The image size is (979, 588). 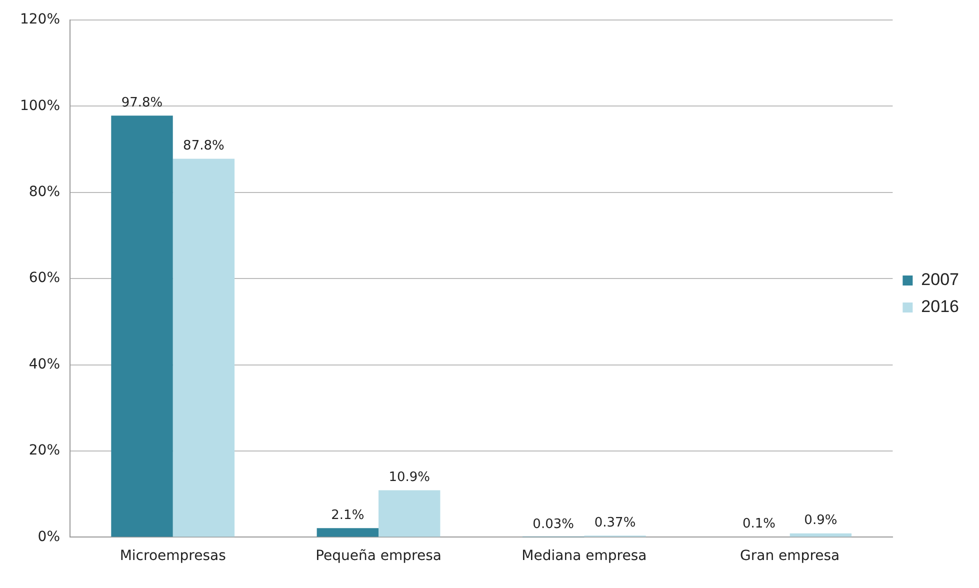 I want to click on y-tick-label: 60%, so click(x=44, y=278).